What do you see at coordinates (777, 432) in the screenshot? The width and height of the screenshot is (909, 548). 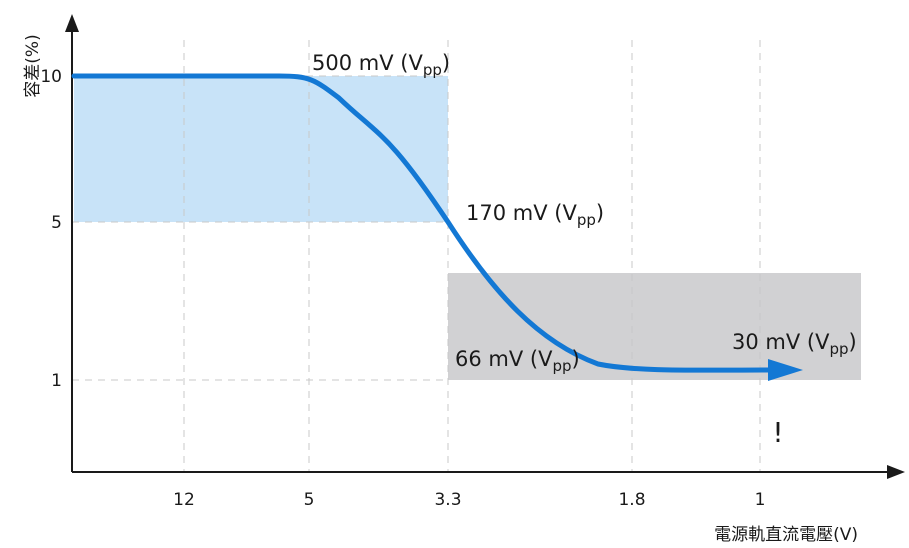 I see `warning-mark: !` at bounding box center [777, 432].